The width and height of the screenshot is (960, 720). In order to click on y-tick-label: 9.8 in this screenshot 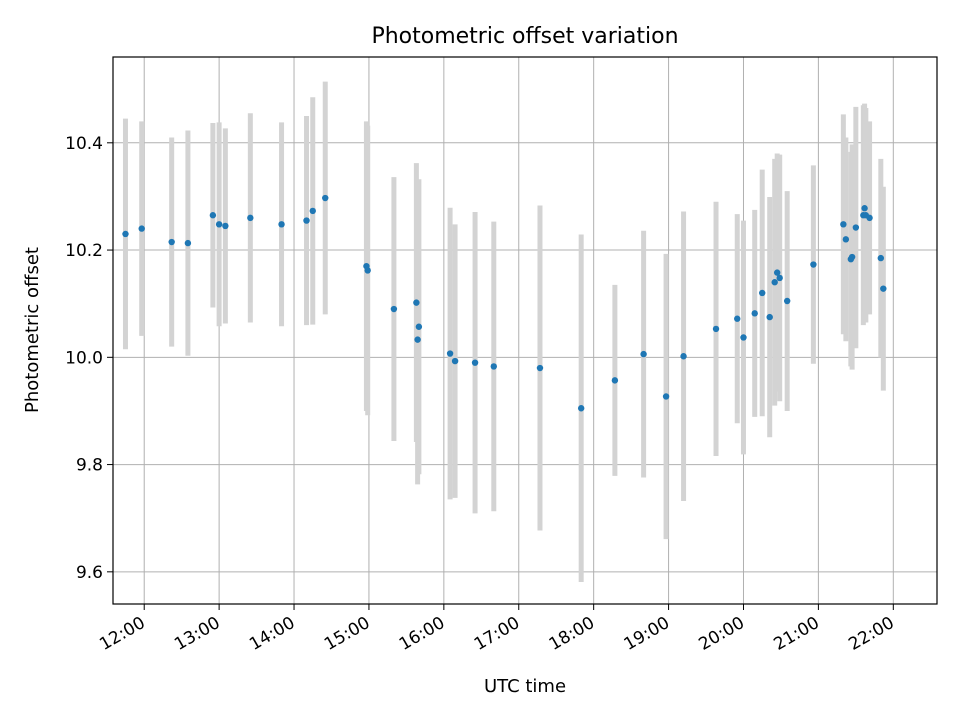, I will do `click(89, 466)`.